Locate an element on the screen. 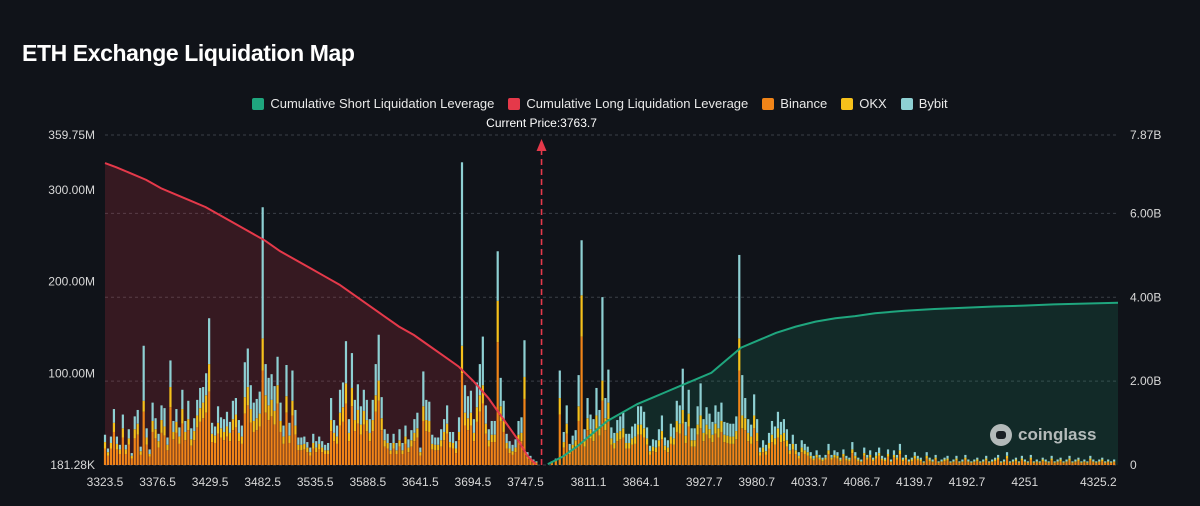 Image resolution: width=1200 pixels, height=506 pixels. legend-item-short: Cumulative Short Liquidation Leverage is located at coordinates (373, 103).